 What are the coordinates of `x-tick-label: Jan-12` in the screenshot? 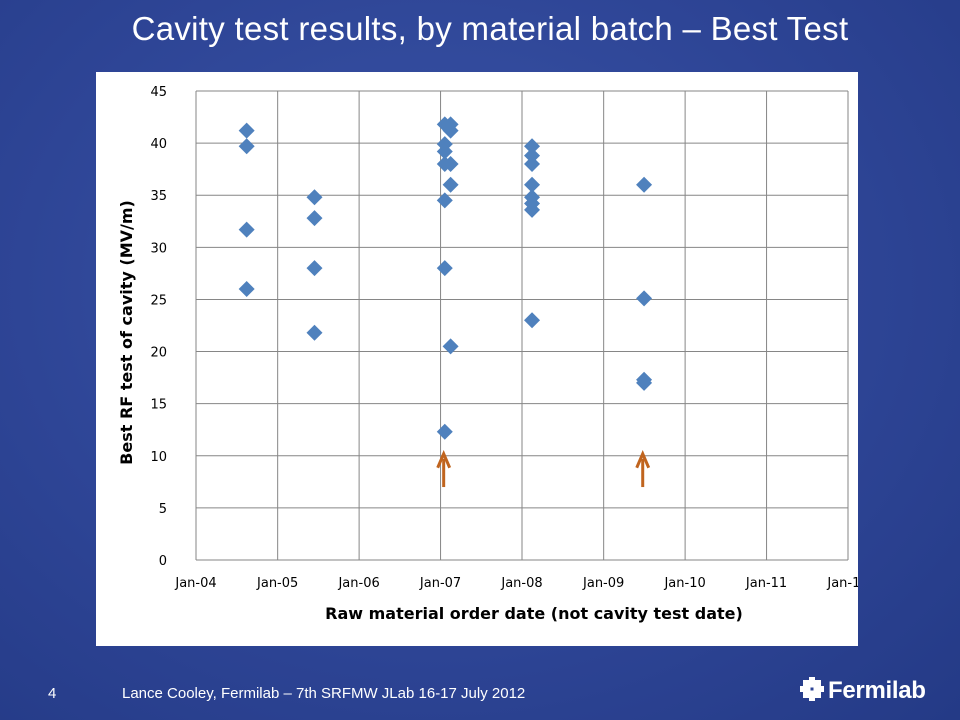 It's located at (842, 583).